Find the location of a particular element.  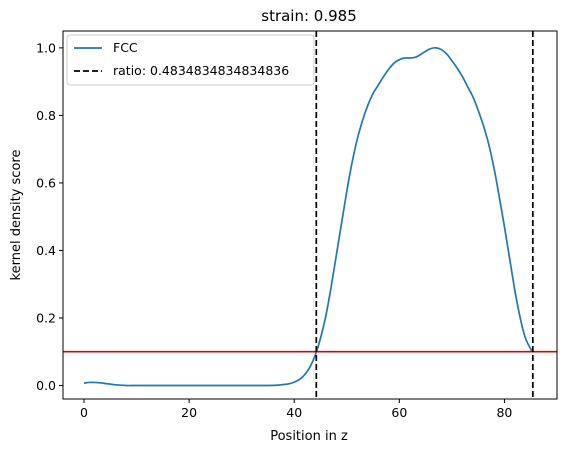

x-tick-label: 40 is located at coordinates (294, 412).